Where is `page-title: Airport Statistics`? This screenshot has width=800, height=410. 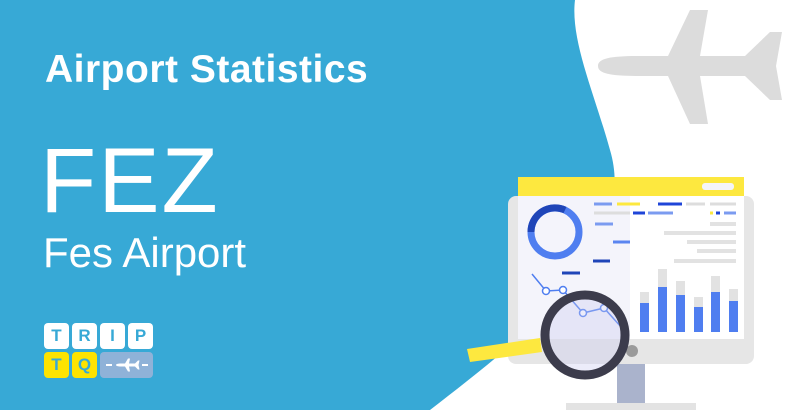 page-title: Airport Statistics is located at coordinates (207, 69).